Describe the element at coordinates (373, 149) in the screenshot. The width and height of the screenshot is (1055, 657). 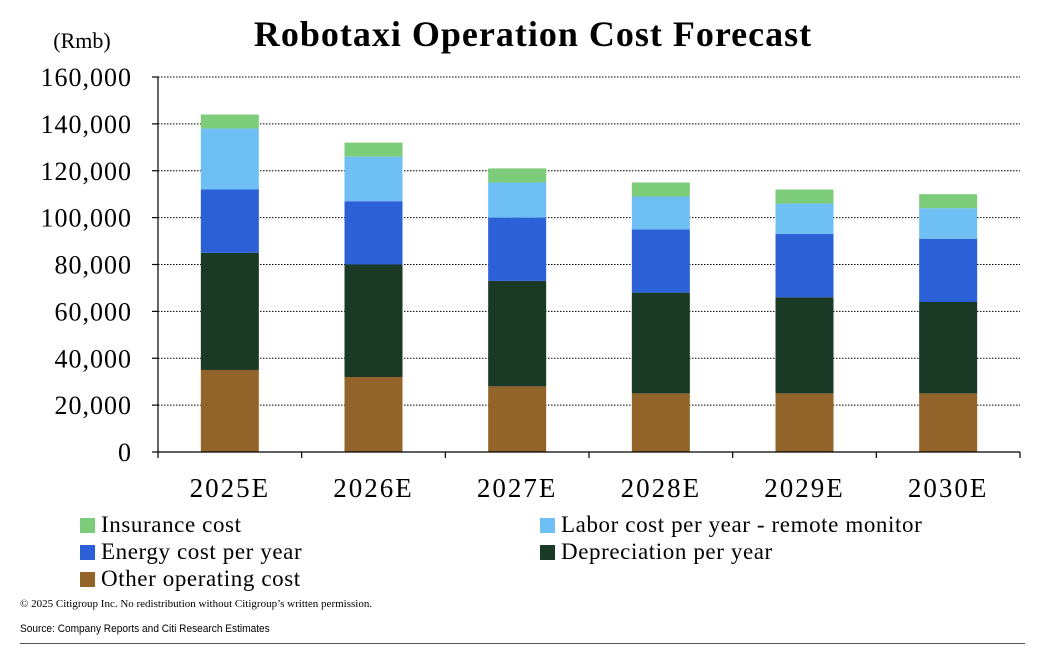
I see `bar-2026e-insurance-cost` at that location.